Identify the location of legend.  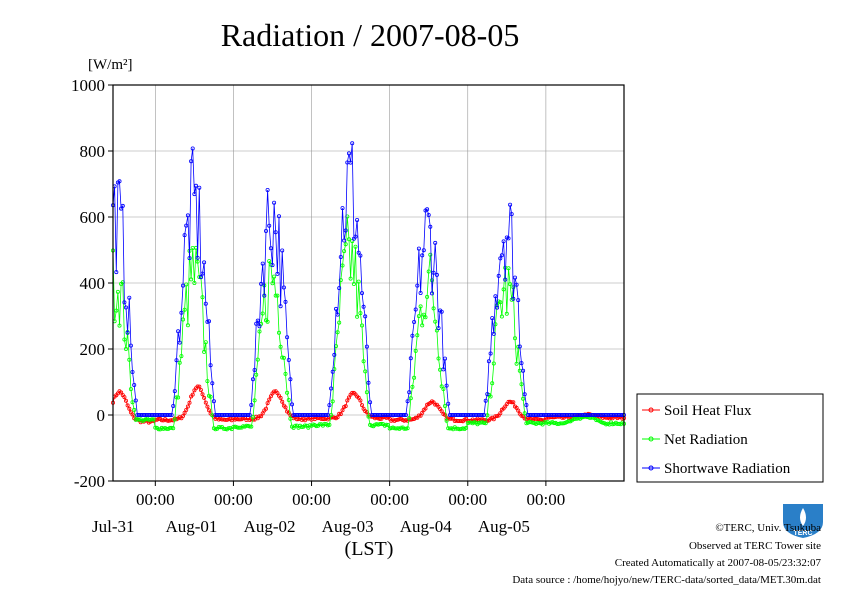
(730, 438).